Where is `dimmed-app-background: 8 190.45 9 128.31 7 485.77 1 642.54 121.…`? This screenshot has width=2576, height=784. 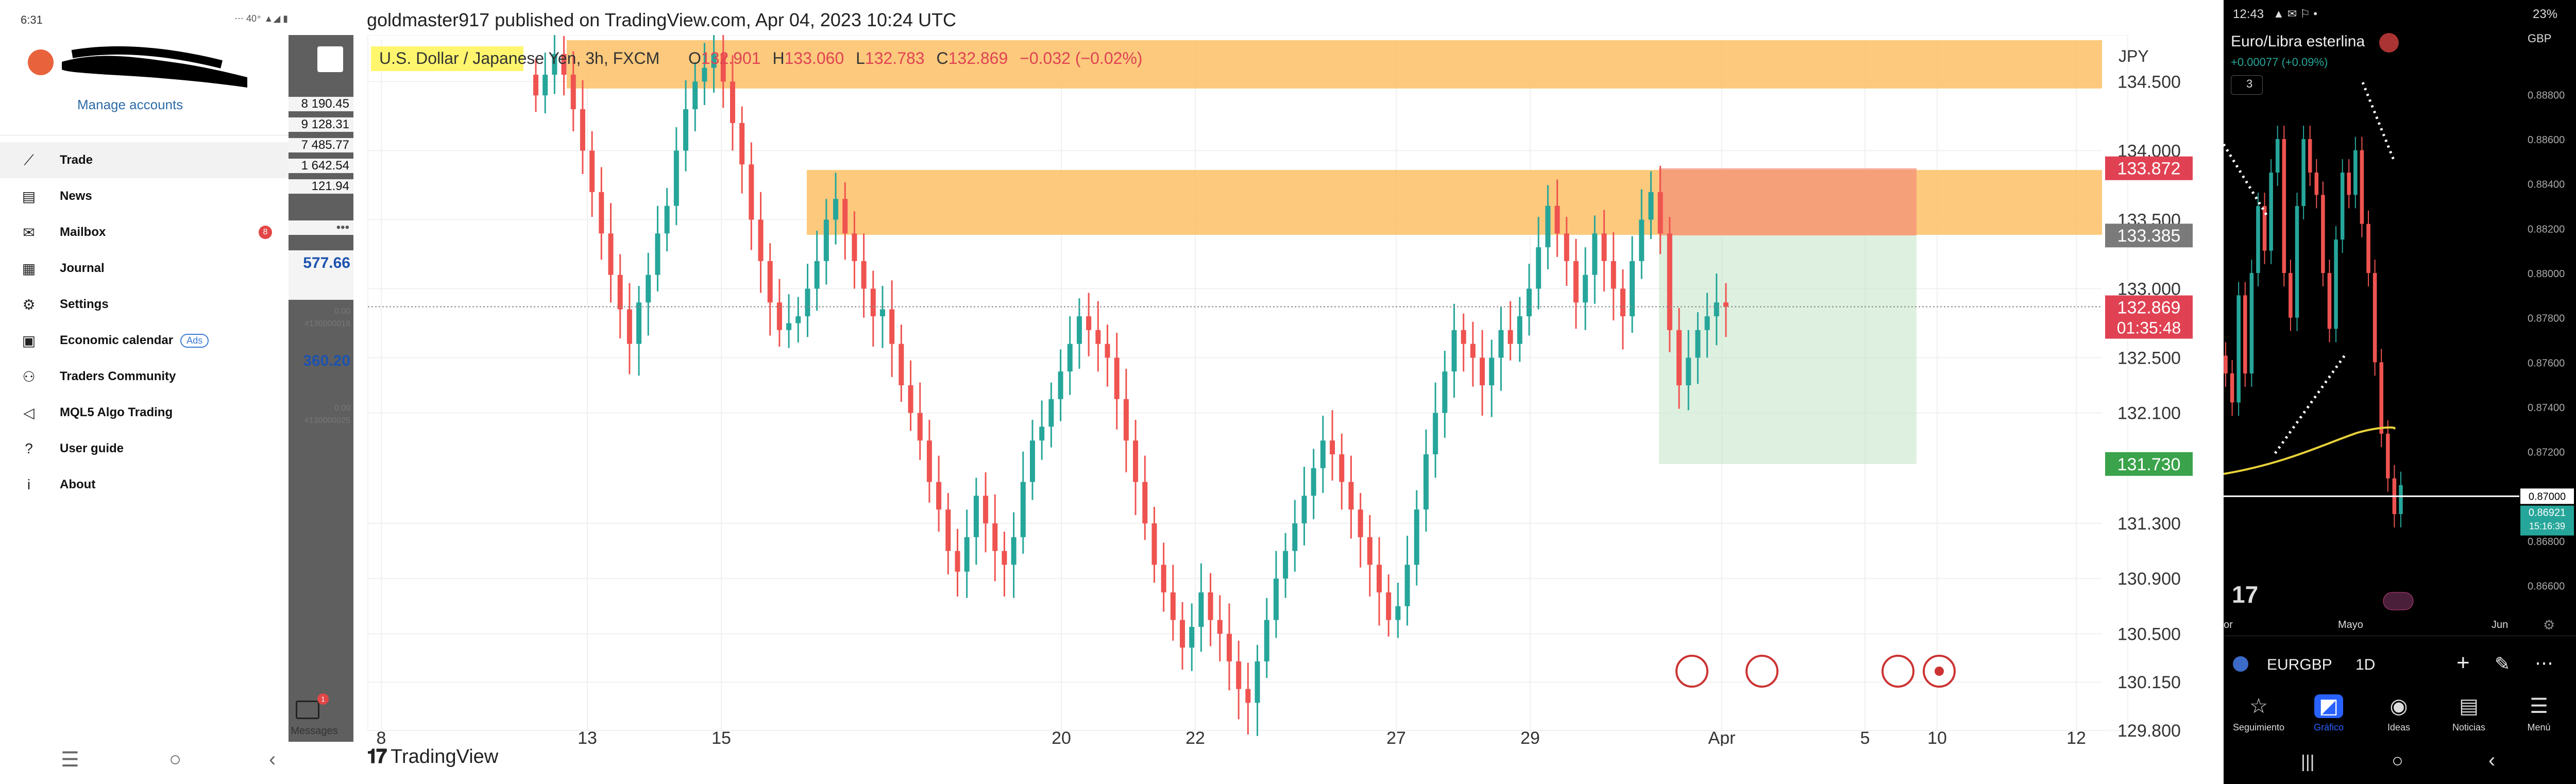
dimmed-app-background: 8 190.45 9 128.31 7 485.77 1 642.54 121.… is located at coordinates (321, 388).